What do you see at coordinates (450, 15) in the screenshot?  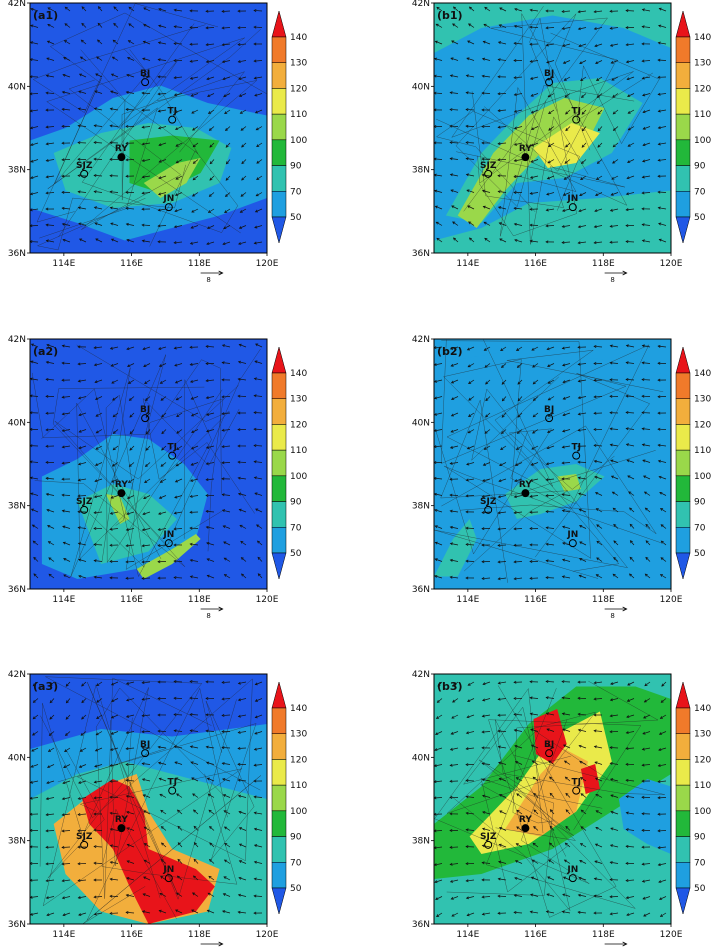 I see `panel-label: (b1)` at bounding box center [450, 15].